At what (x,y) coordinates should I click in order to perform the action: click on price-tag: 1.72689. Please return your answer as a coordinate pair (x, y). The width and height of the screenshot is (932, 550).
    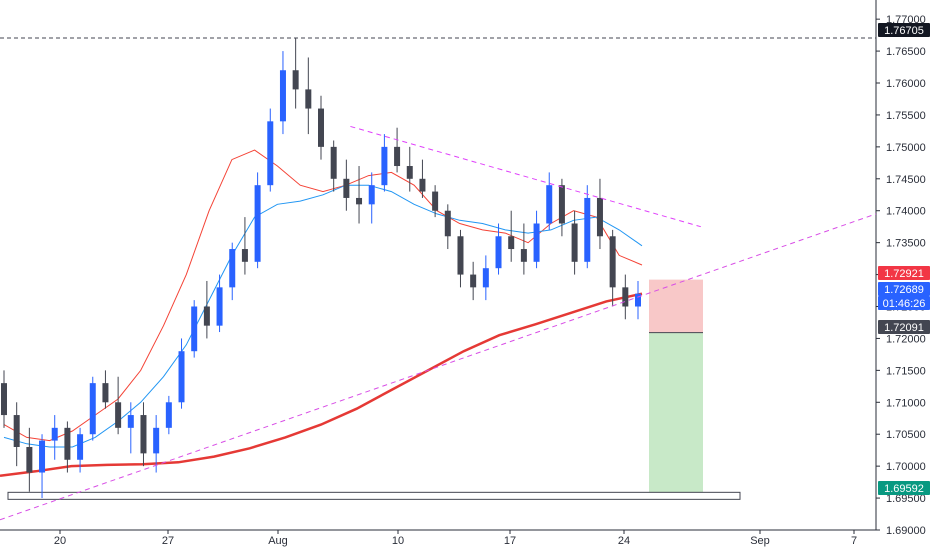
    Looking at the image, I should click on (904, 289).